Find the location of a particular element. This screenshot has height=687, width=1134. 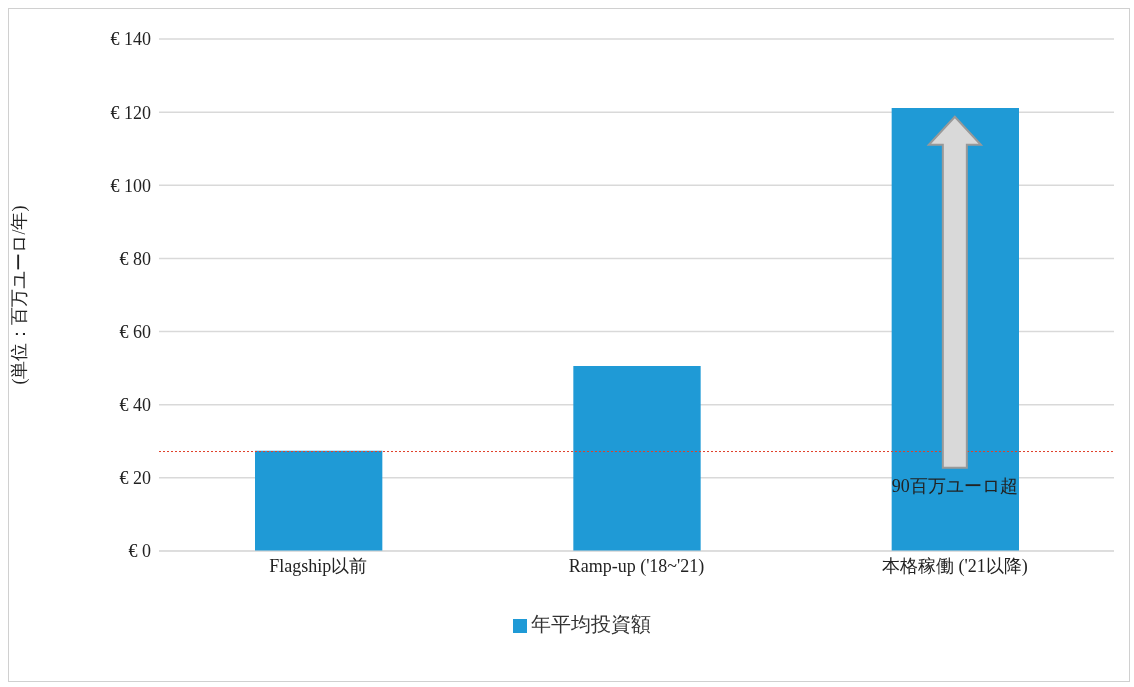

x-tick-label: Flagship以前 is located at coordinates (318, 565).